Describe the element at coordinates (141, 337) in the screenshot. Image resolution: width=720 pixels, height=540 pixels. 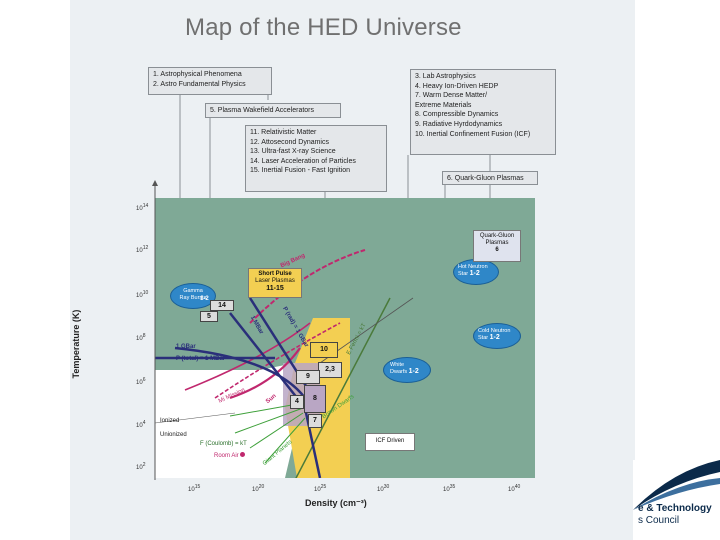
I see `y-tick: 10⁸` at that location.